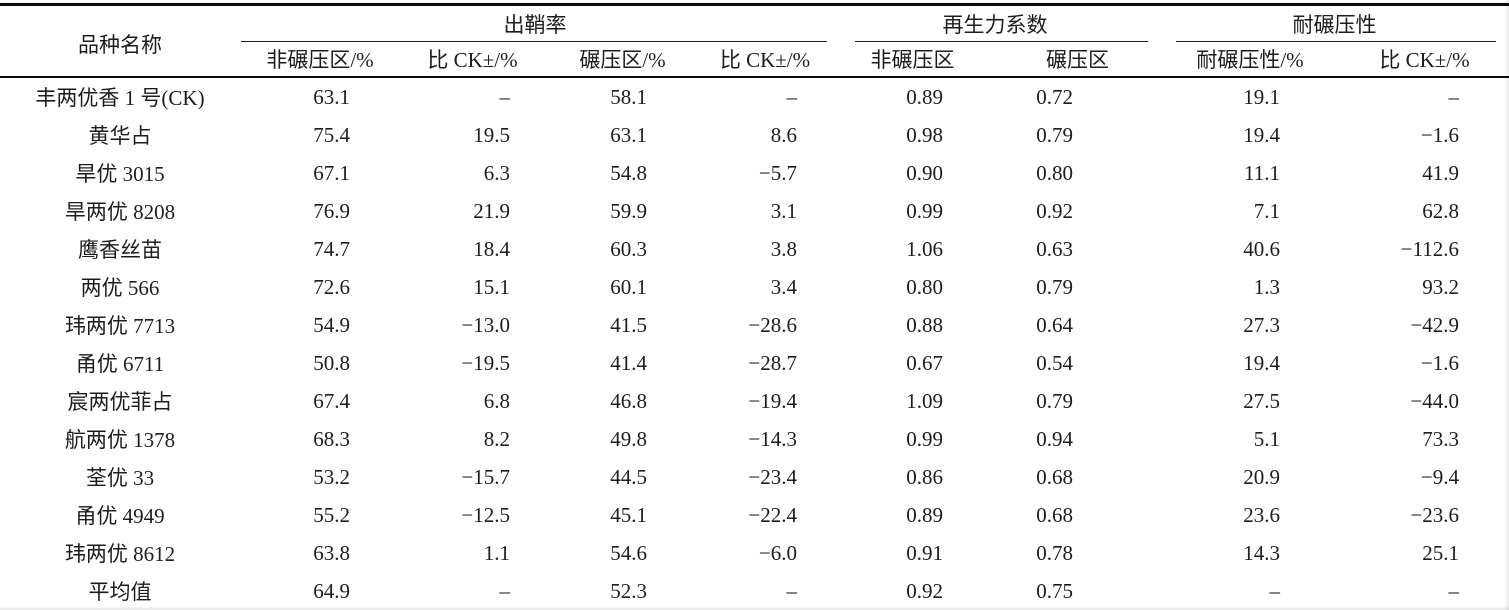 The height and width of the screenshot is (610, 1509). Describe the element at coordinates (1439, 476) in the screenshot. I see `value-cell: −9.4` at that location.